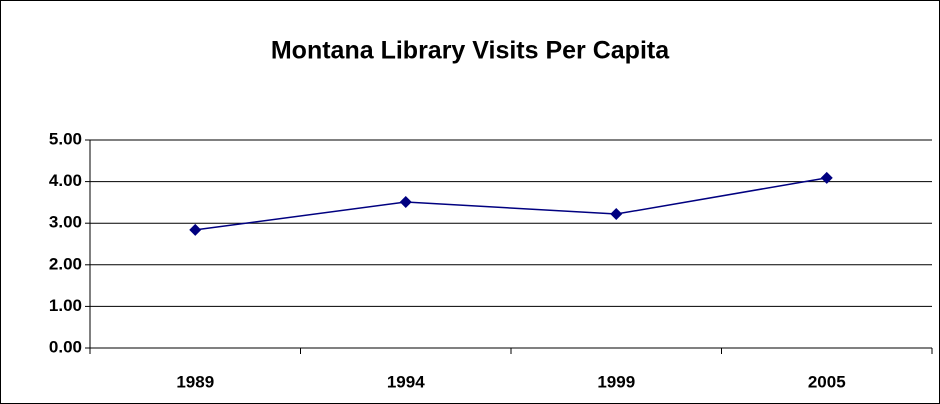  Describe the element at coordinates (65, 305) in the screenshot. I see `y-tick-label: 1.00` at that location.